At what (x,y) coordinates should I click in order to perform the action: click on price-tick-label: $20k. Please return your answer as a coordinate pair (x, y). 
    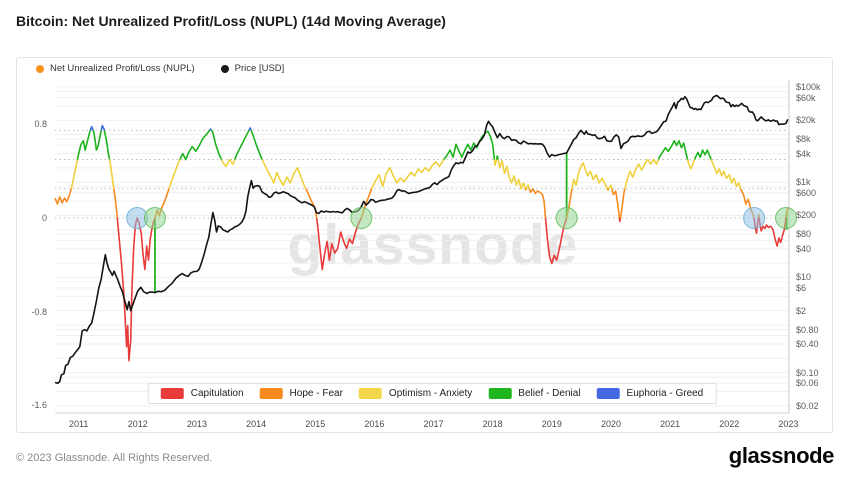
    Looking at the image, I should click on (806, 120).